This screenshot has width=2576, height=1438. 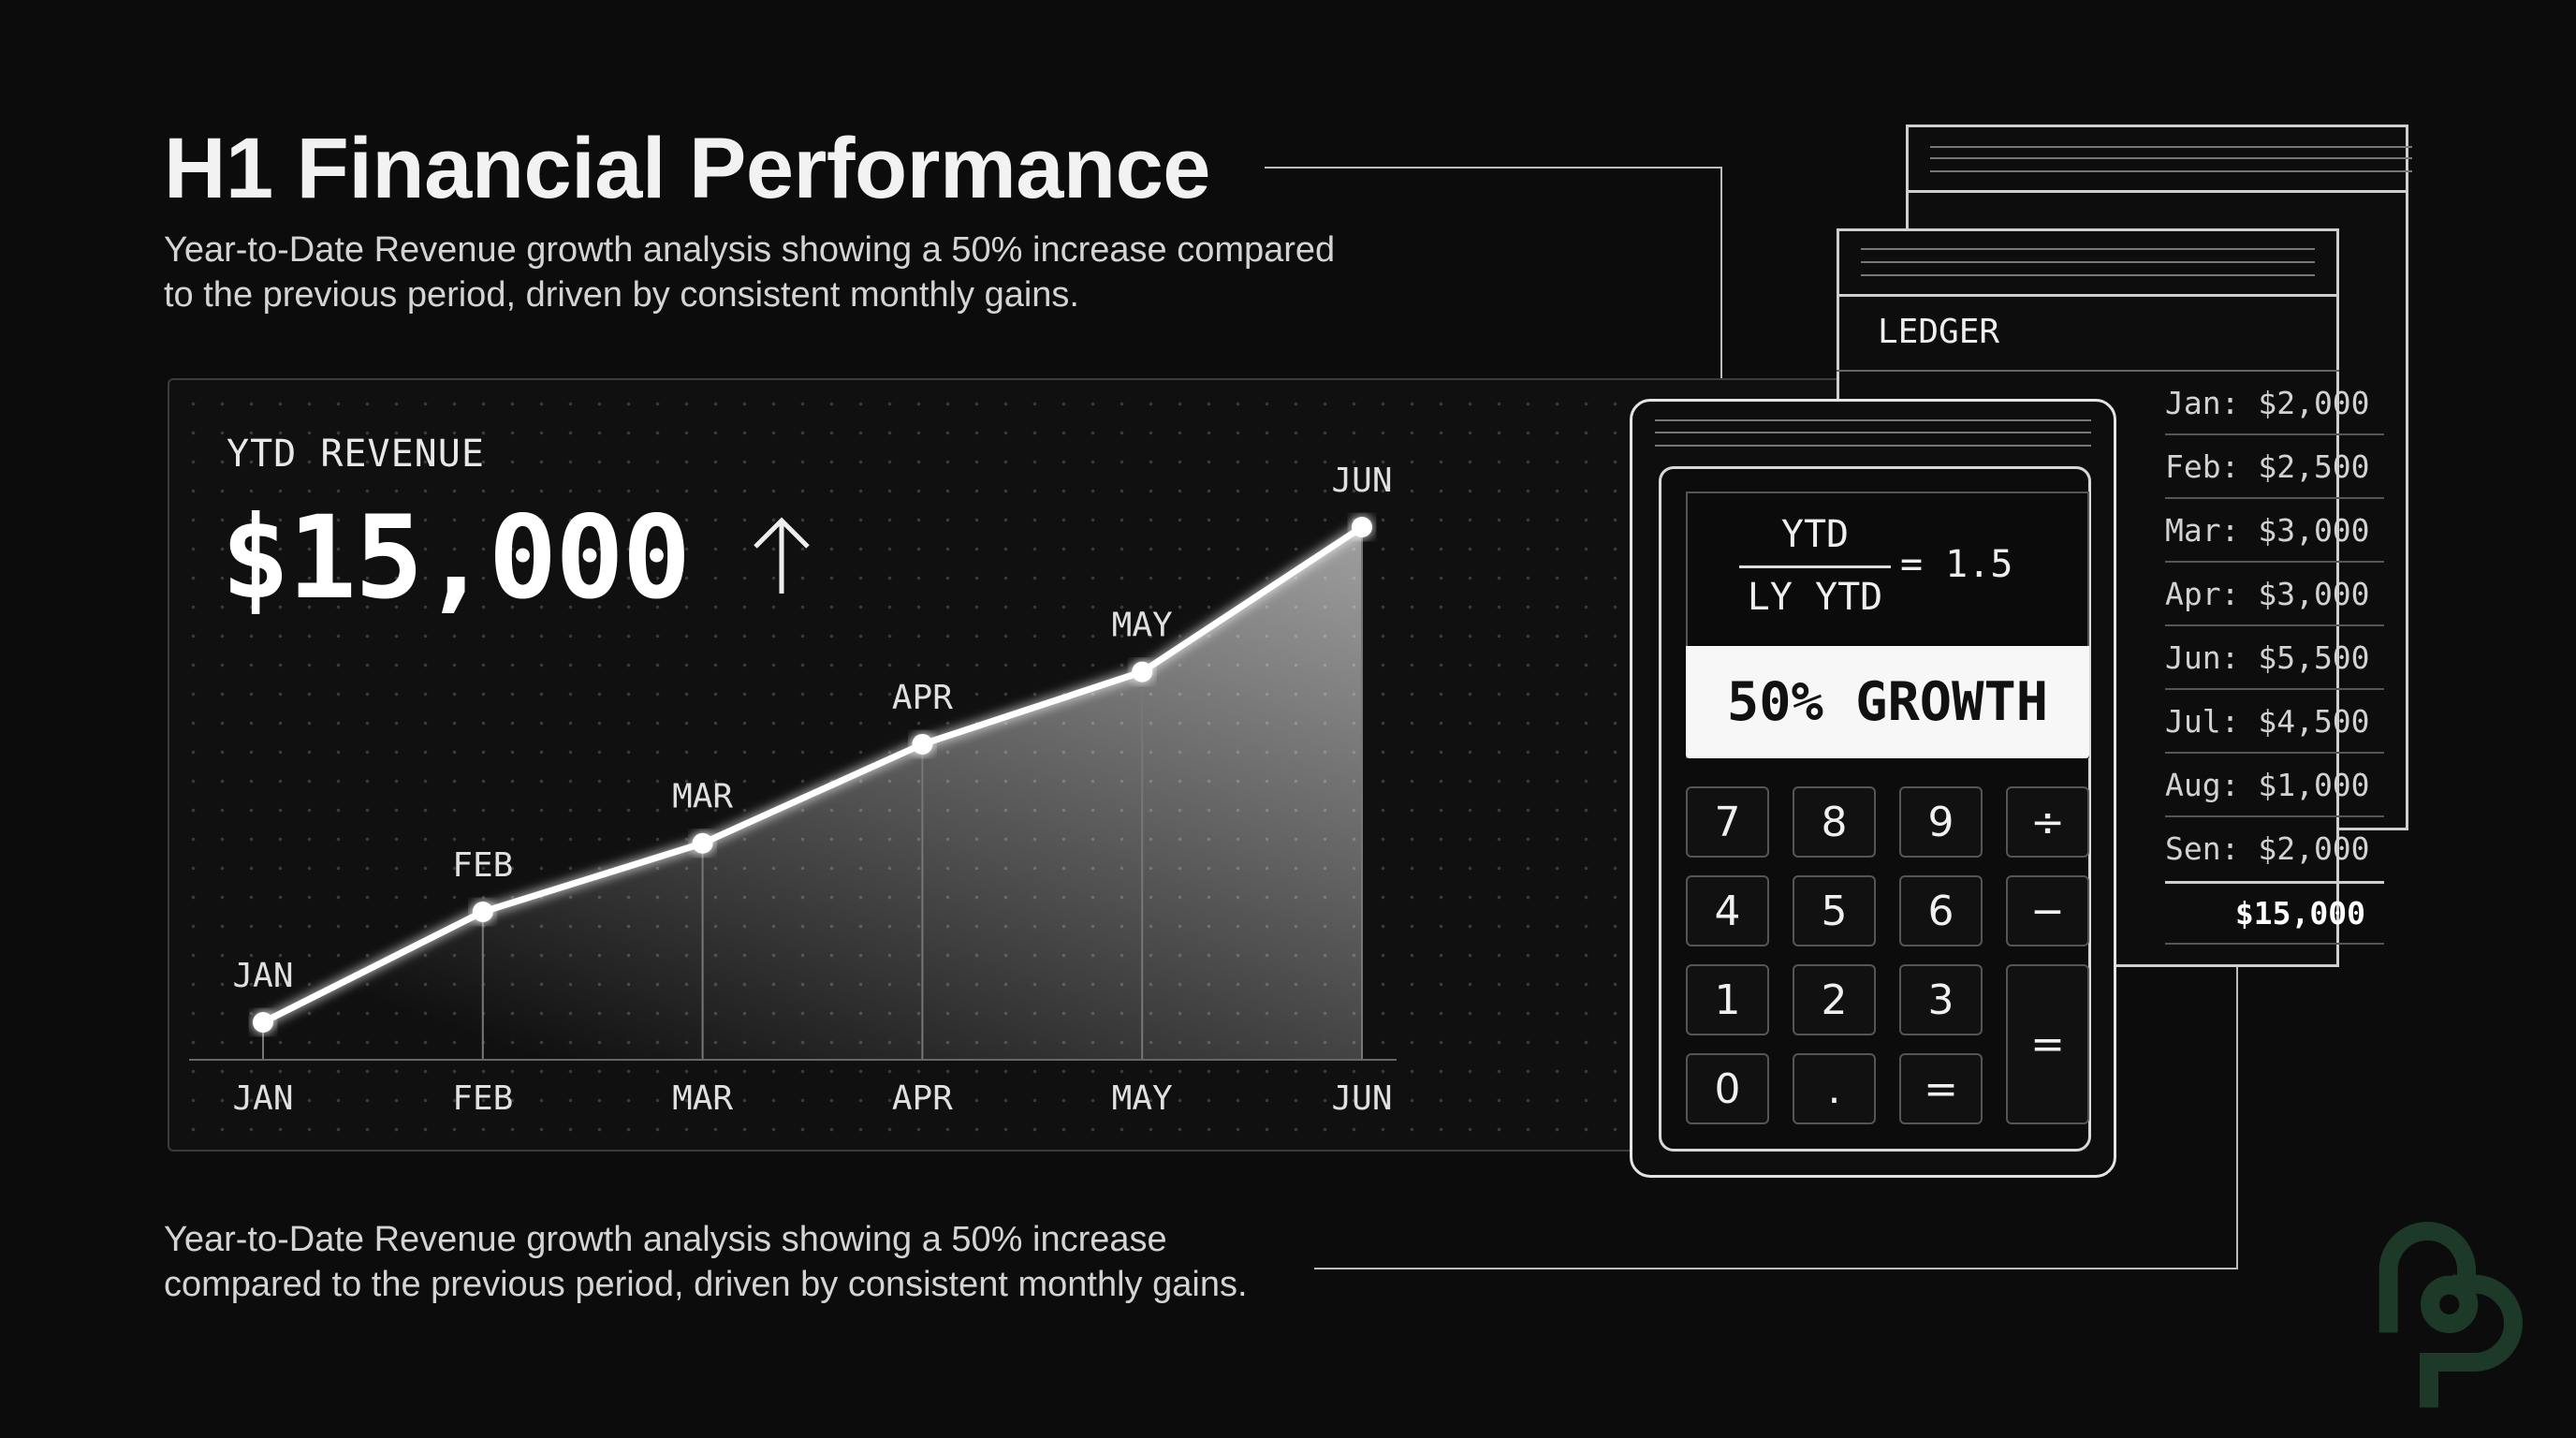 What do you see at coordinates (2274, 403) in the screenshot?
I see `ledger-row: Jan: $2,000` at bounding box center [2274, 403].